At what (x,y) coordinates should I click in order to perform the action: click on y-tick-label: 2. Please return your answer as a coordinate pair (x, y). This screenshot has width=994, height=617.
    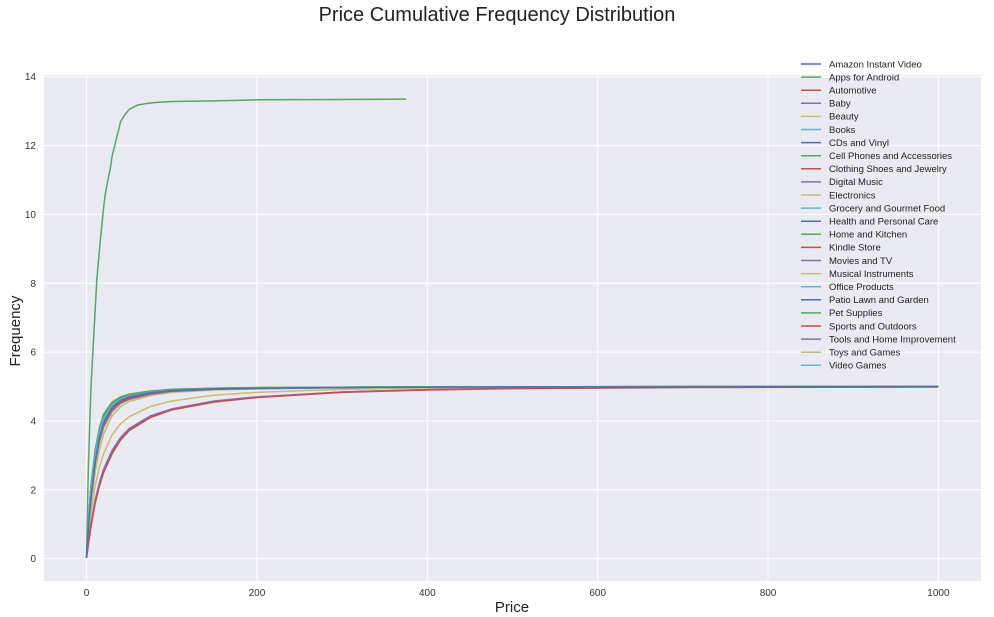
    Looking at the image, I should click on (33, 490).